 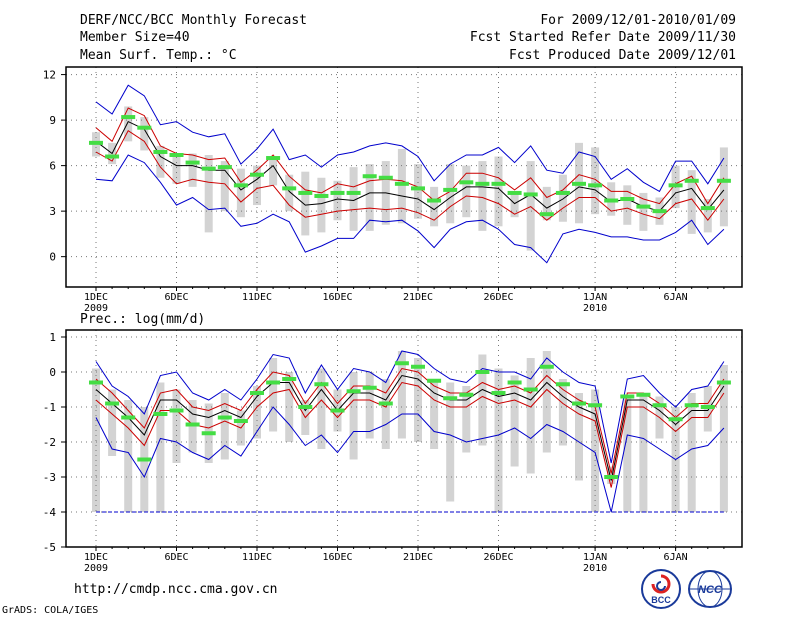 I want to click on precipitation-x-tick-label: 6JAN, so click(x=676, y=557).